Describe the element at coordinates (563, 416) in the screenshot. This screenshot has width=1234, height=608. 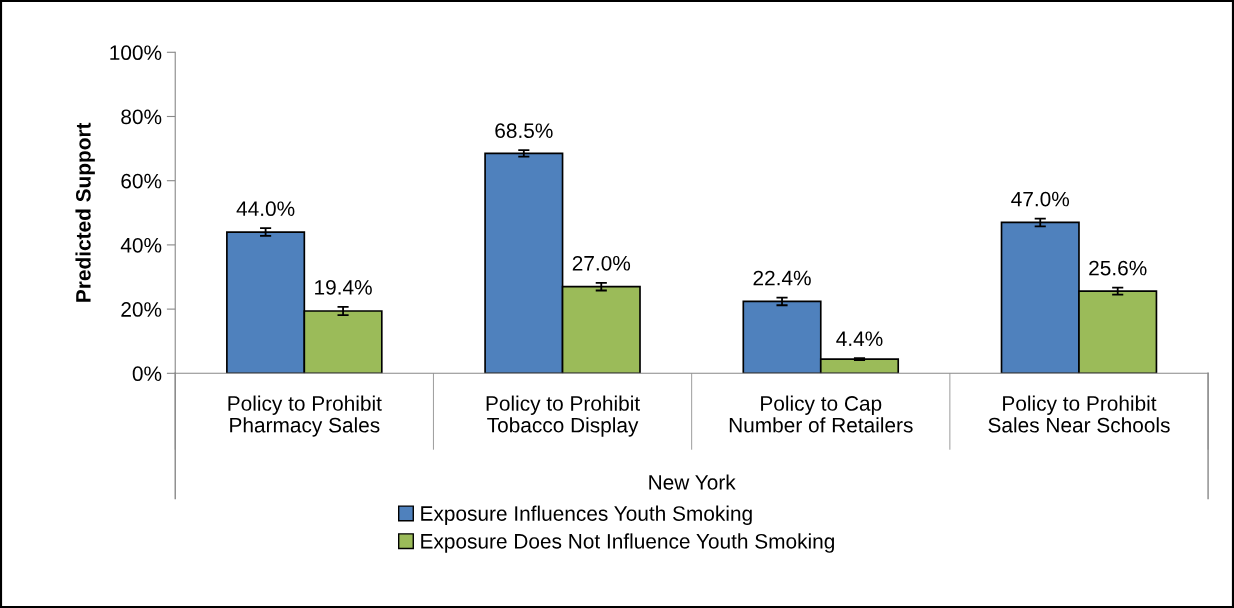
I see `x-tick-label: Policy to Prohibit Tobacco Display` at that location.